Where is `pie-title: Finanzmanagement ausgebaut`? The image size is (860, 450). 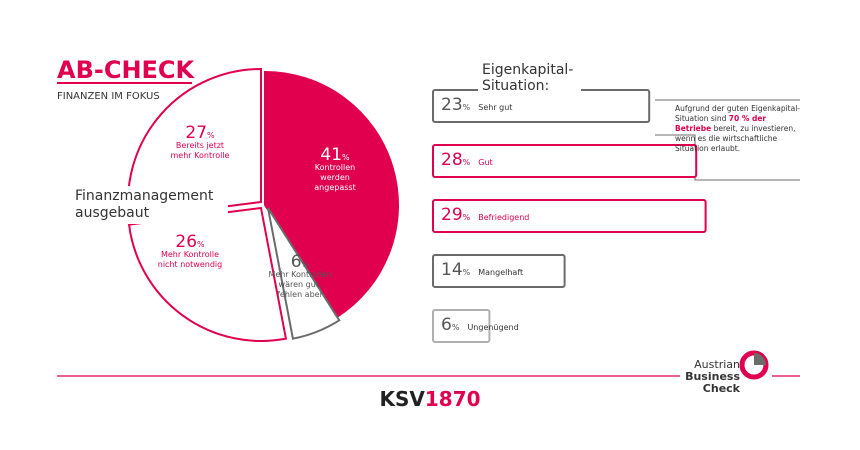 pie-title: Finanzmanagement ausgebaut is located at coordinates (150, 205).